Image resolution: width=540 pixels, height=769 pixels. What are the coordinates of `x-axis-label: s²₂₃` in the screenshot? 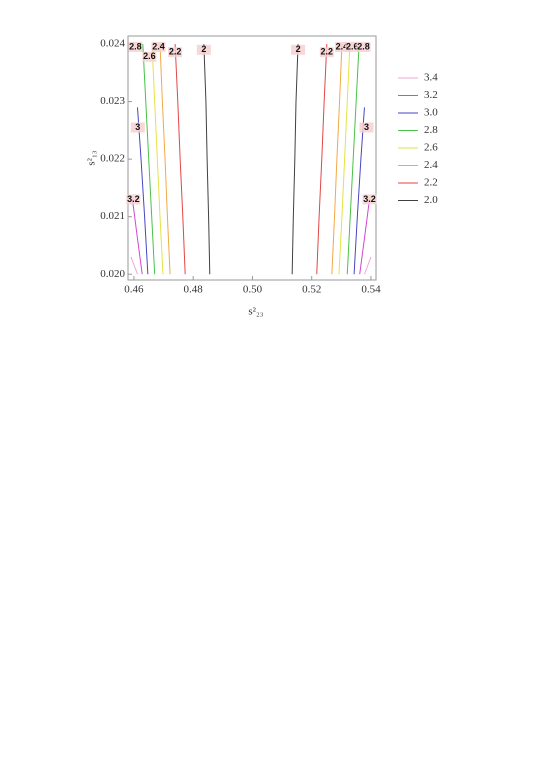 It's located at (255, 312).